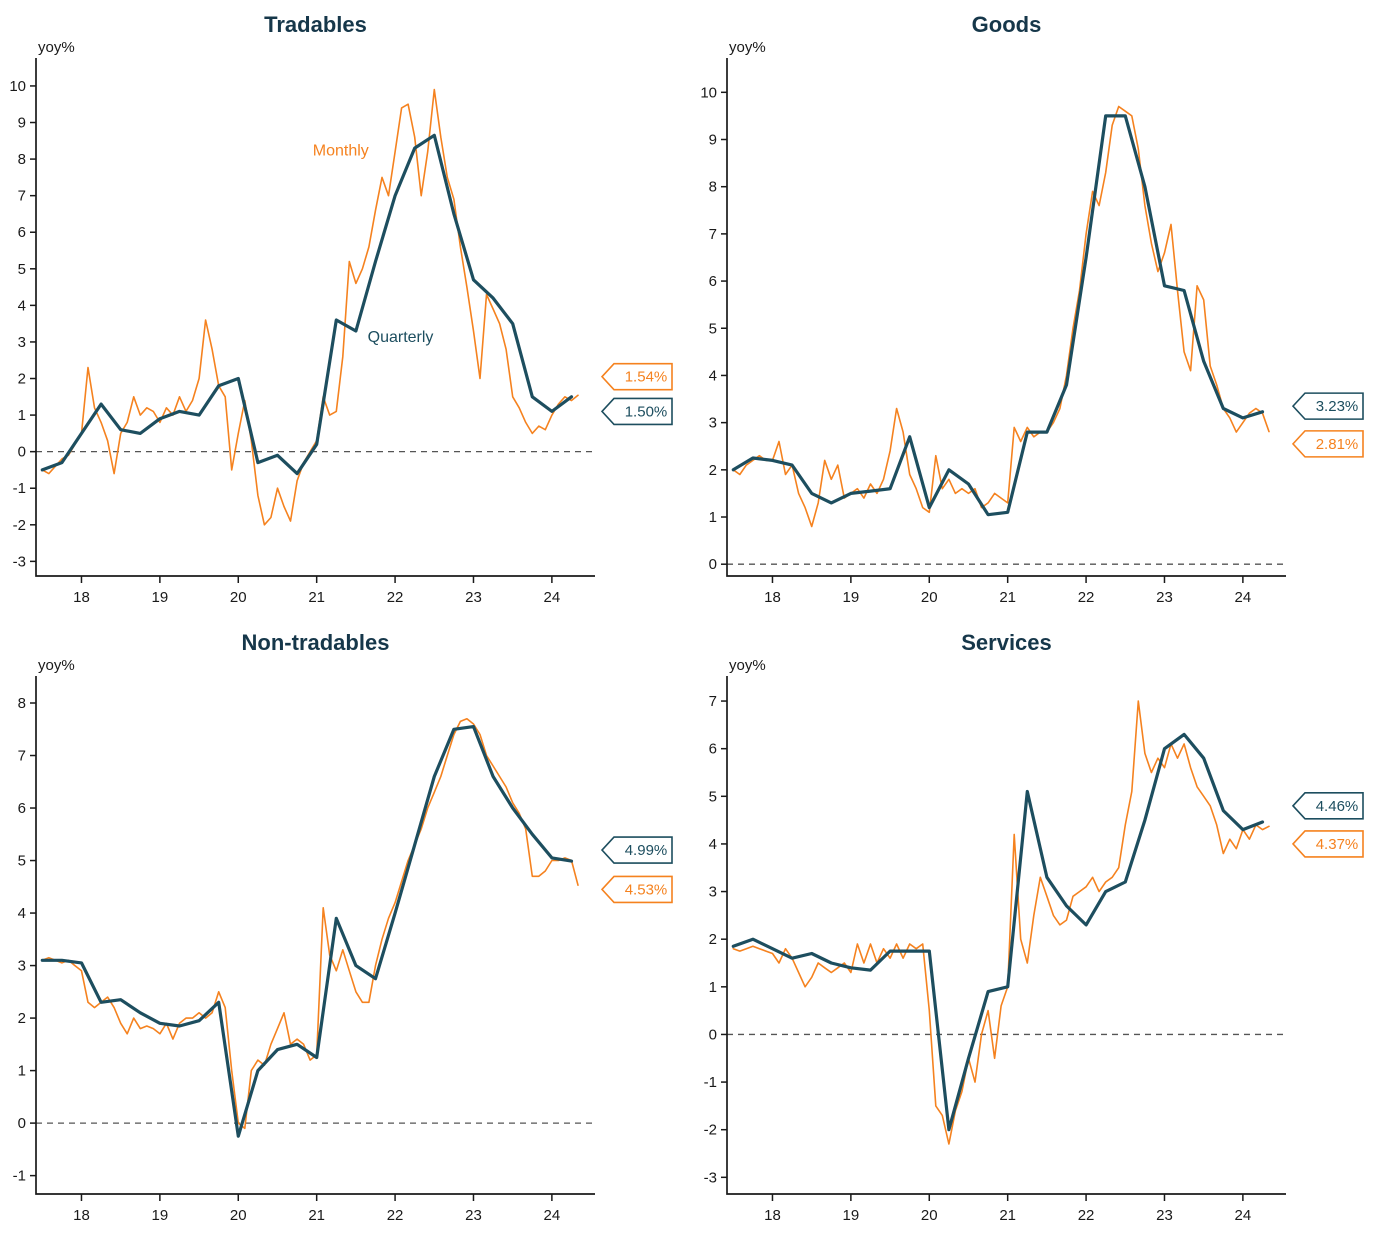  What do you see at coordinates (646, 377) in the screenshot?
I see `callout-value: 1.54%` at bounding box center [646, 377].